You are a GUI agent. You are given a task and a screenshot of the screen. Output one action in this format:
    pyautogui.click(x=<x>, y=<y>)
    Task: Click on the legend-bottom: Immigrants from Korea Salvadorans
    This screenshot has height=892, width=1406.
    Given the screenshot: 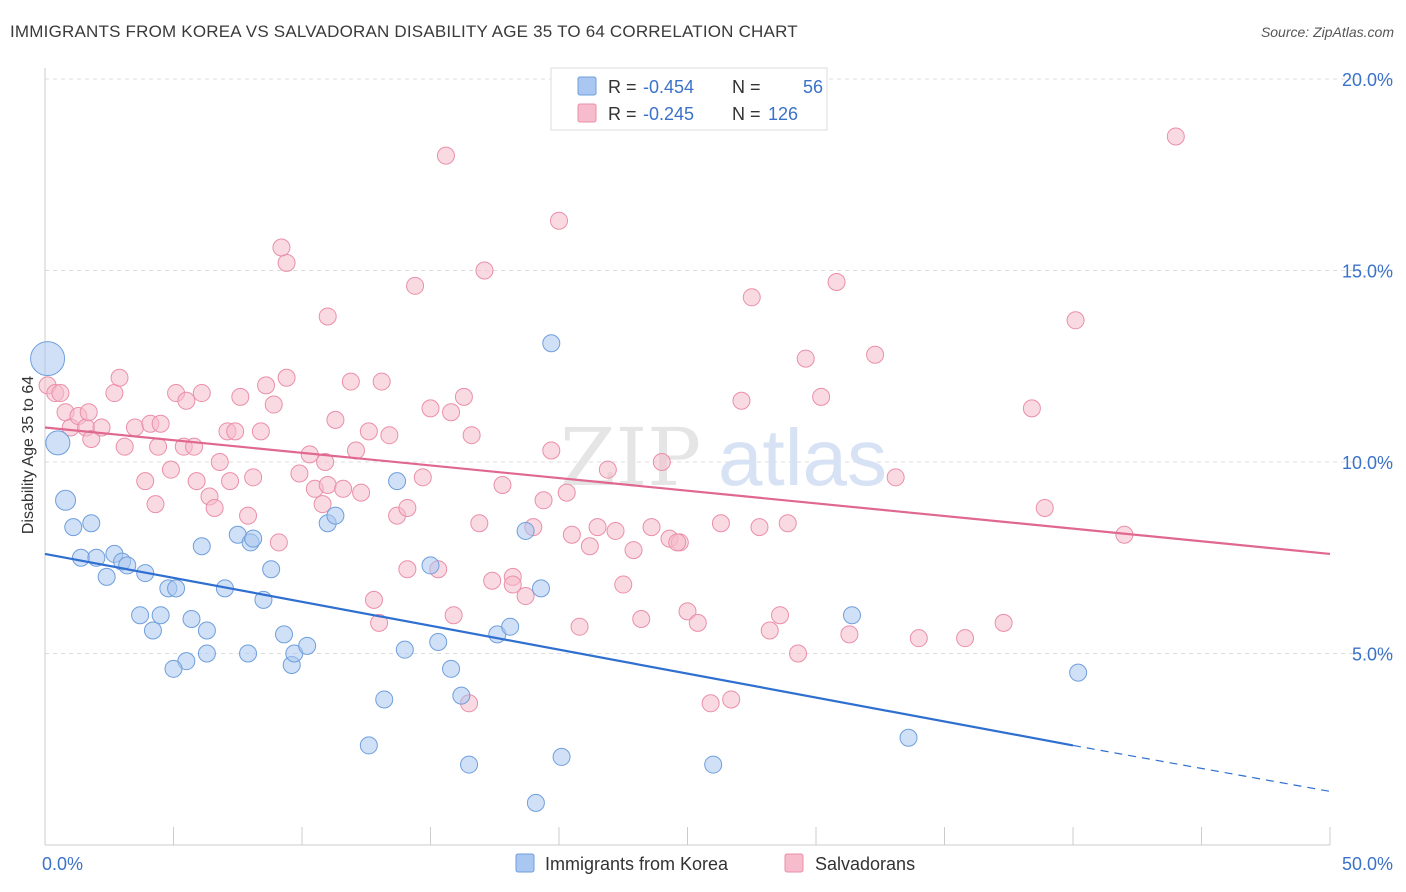 What is the action you would take?
    pyautogui.click(x=715, y=863)
    